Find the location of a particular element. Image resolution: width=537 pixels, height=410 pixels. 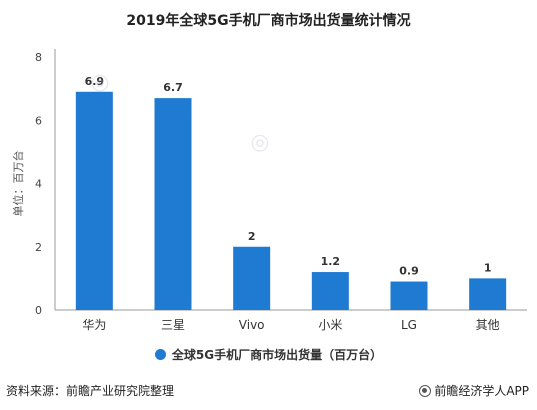

x-tick-label: 小米 is located at coordinates (330, 325).